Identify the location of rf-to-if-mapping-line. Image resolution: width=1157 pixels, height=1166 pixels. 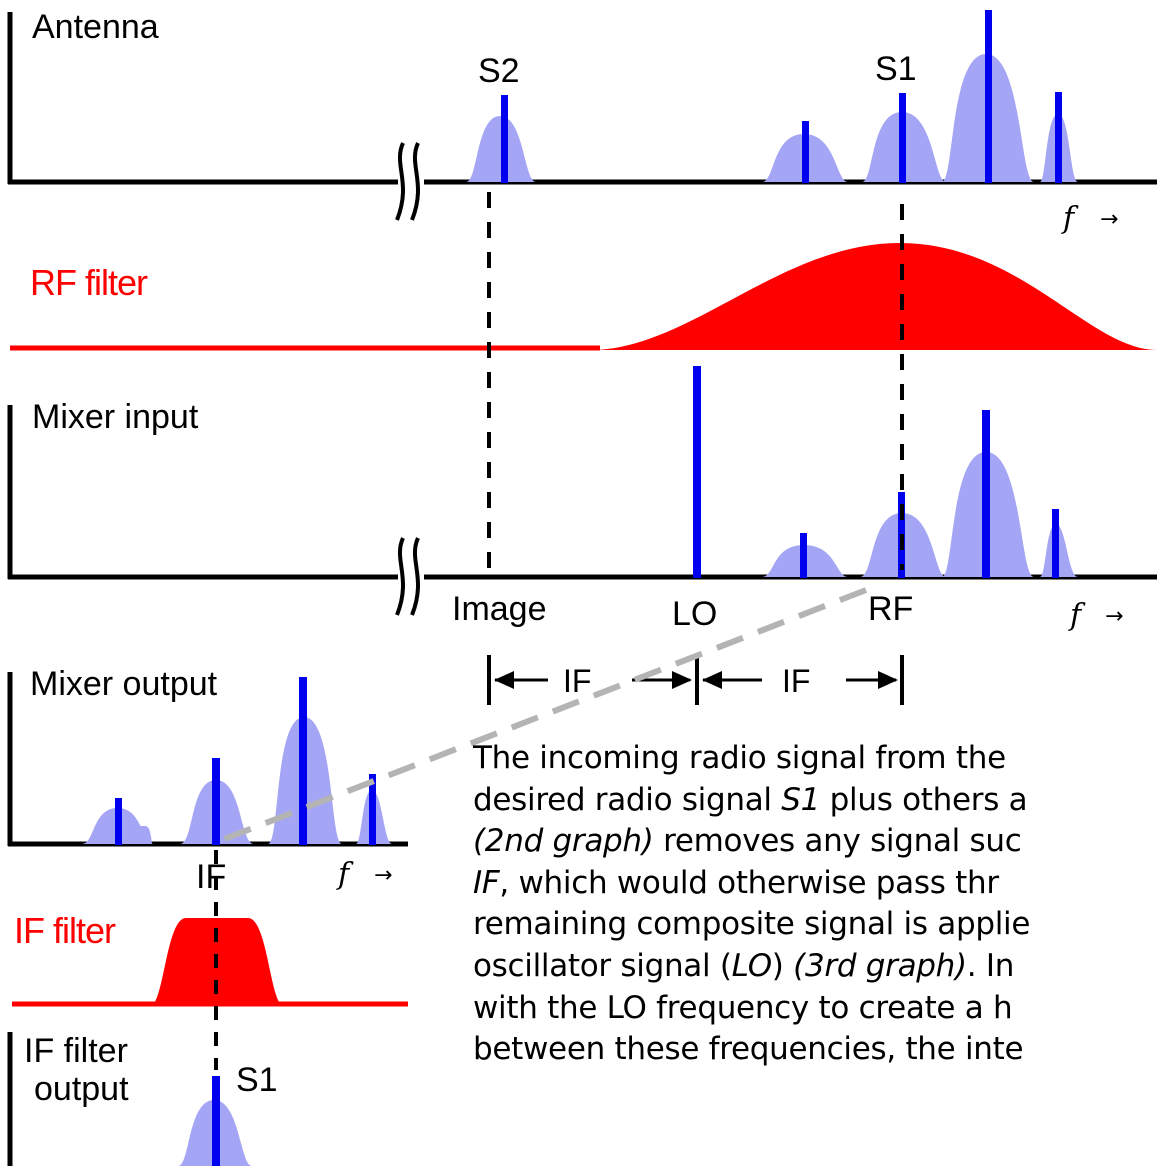
(544, 715).